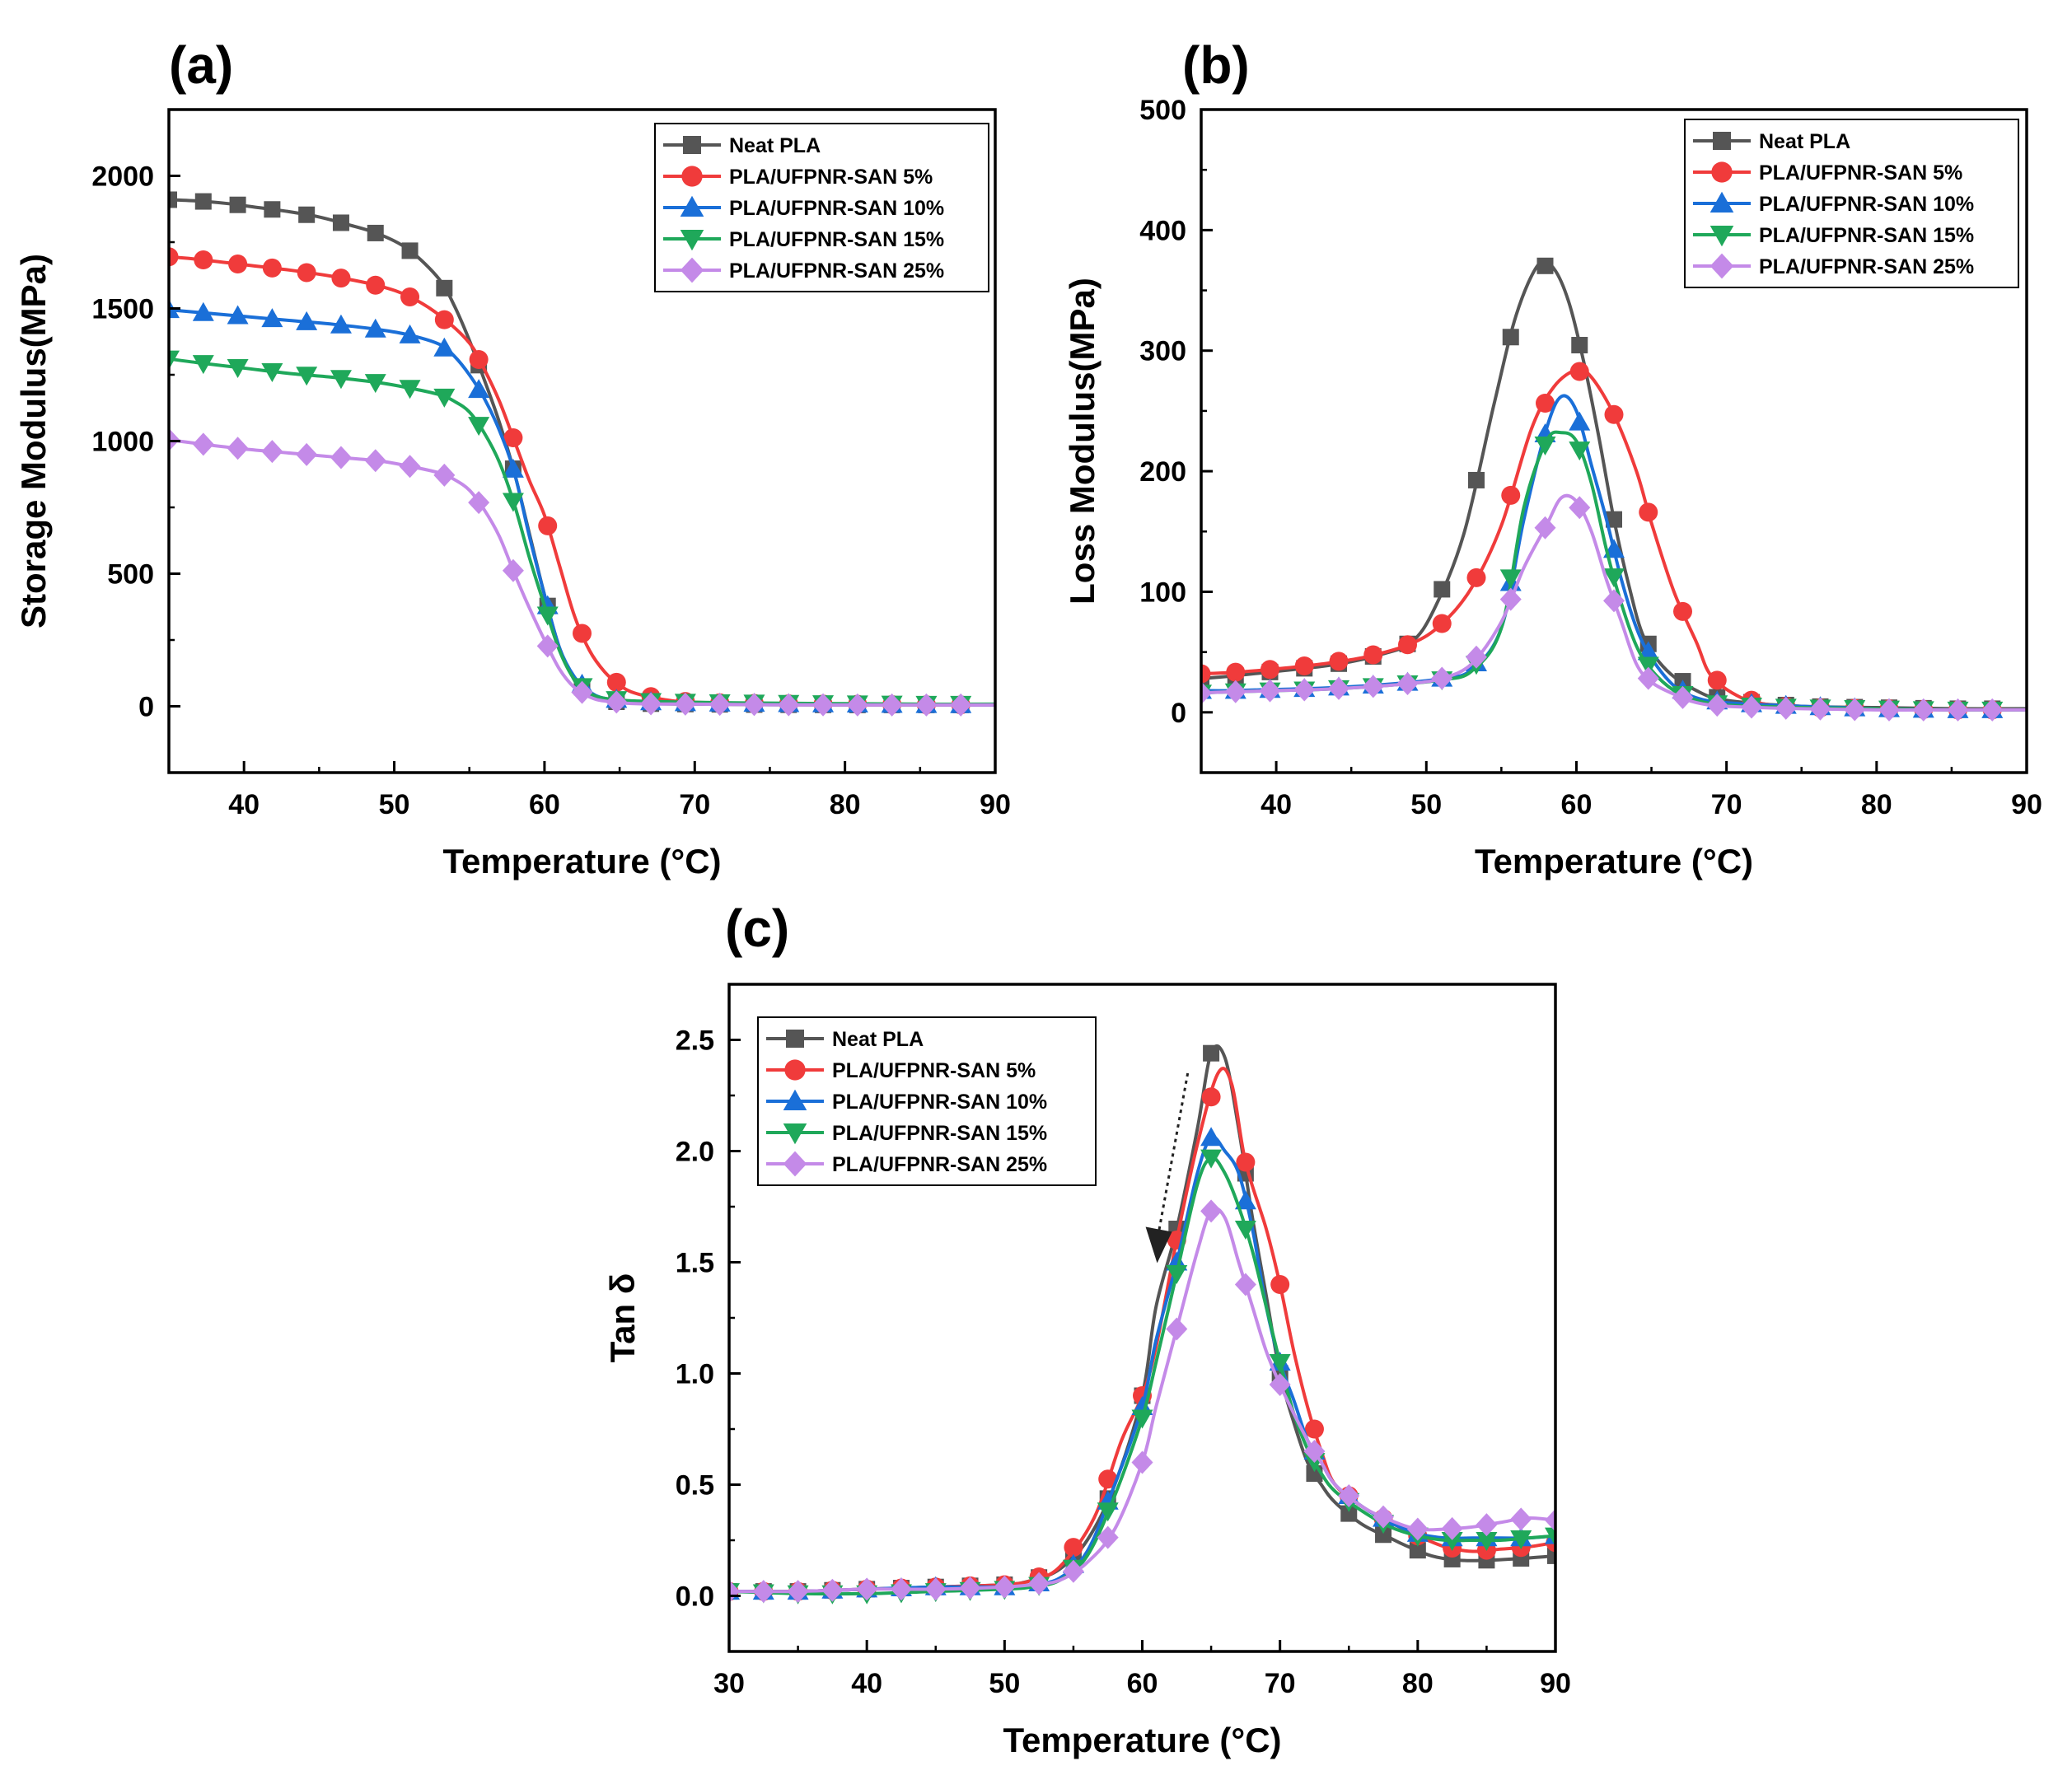 The height and width of the screenshot is (1775, 2072). I want to click on panel-label-c: (c), so click(758, 928).